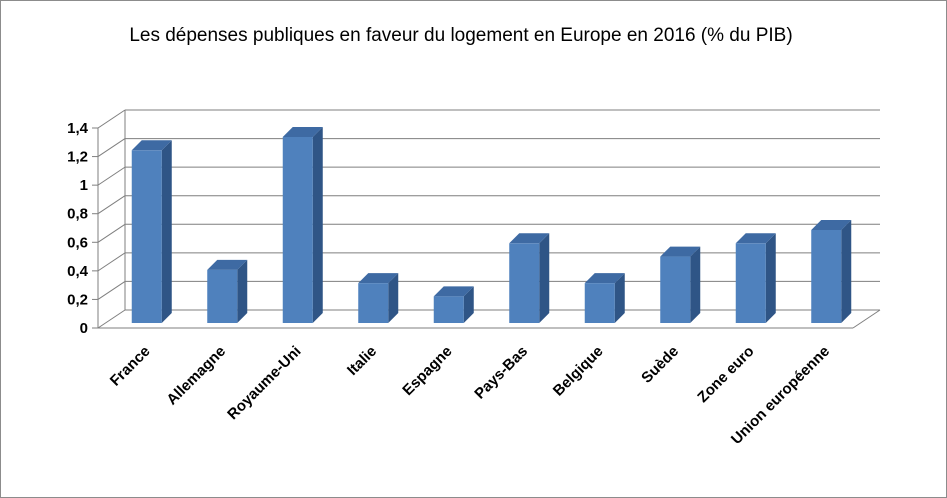 The height and width of the screenshot is (498, 947). What do you see at coordinates (660, 365) in the screenshot?
I see `x-tick-label: Suède` at bounding box center [660, 365].